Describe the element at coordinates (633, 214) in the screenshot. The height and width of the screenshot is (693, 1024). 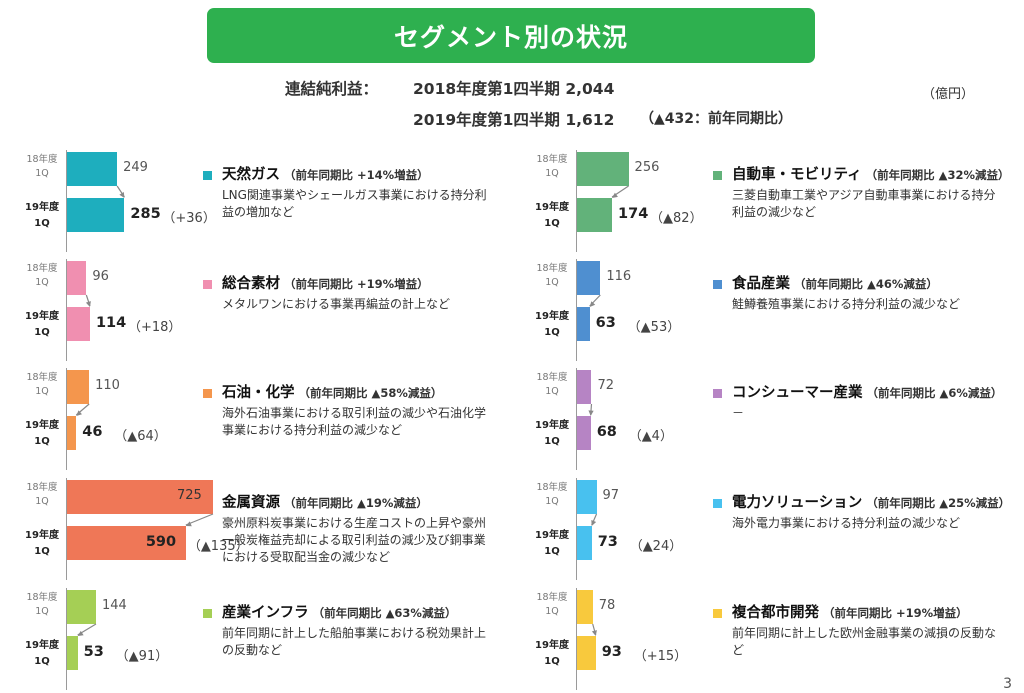
I see `current-value-label: 174` at that location.